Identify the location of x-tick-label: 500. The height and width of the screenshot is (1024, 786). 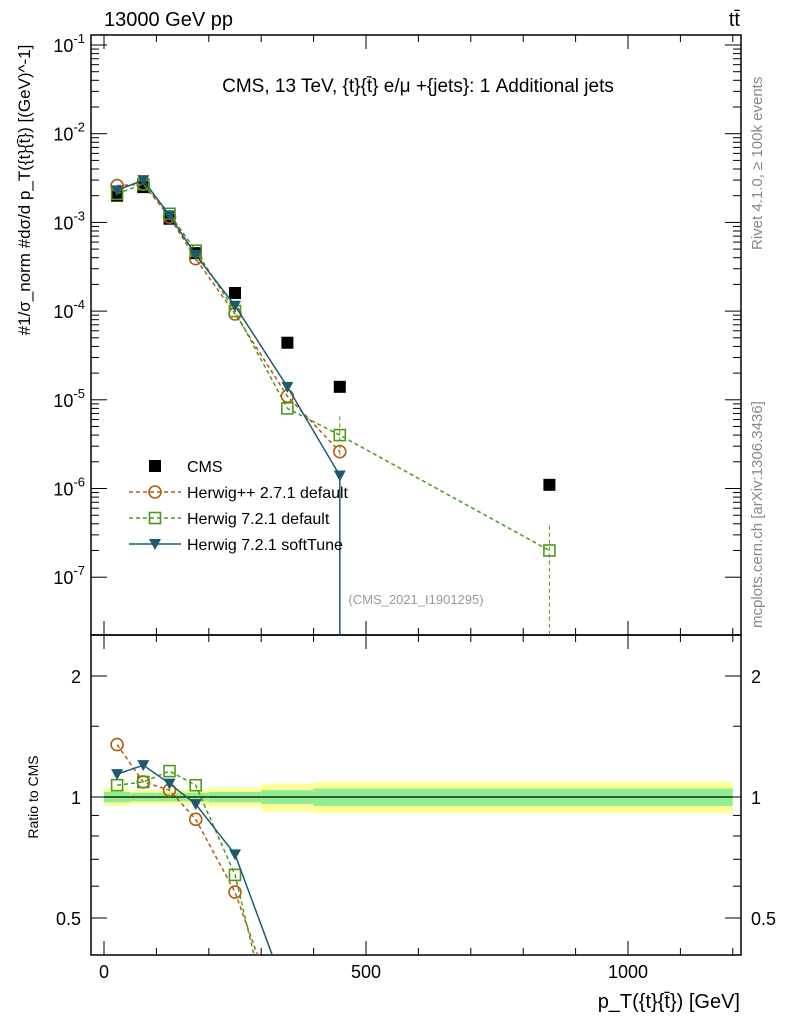
(366, 972).